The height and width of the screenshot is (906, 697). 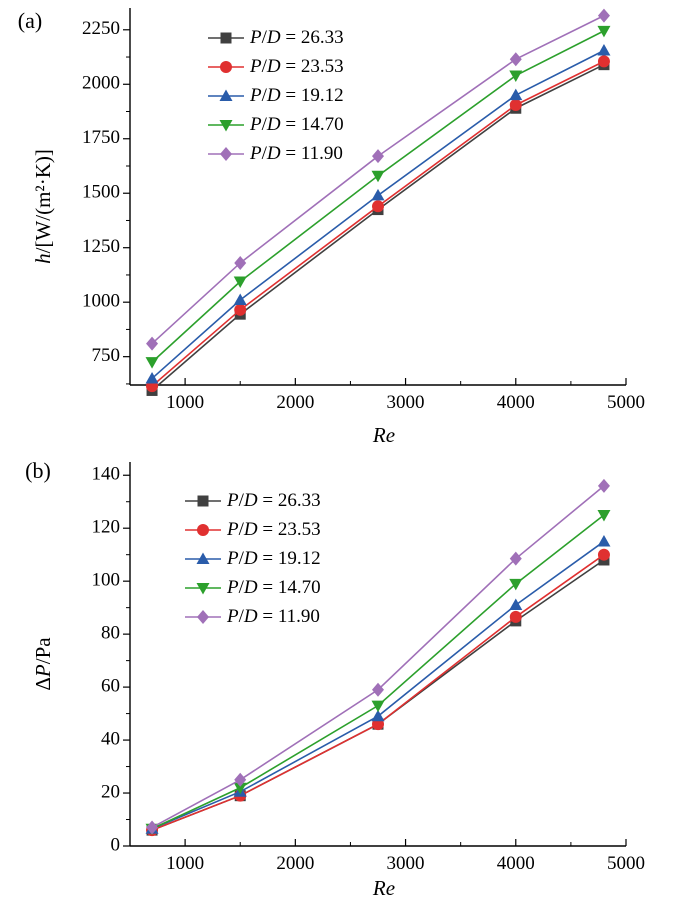 I want to click on y-axis-label: ΔP/Pa, so click(x=43, y=664).